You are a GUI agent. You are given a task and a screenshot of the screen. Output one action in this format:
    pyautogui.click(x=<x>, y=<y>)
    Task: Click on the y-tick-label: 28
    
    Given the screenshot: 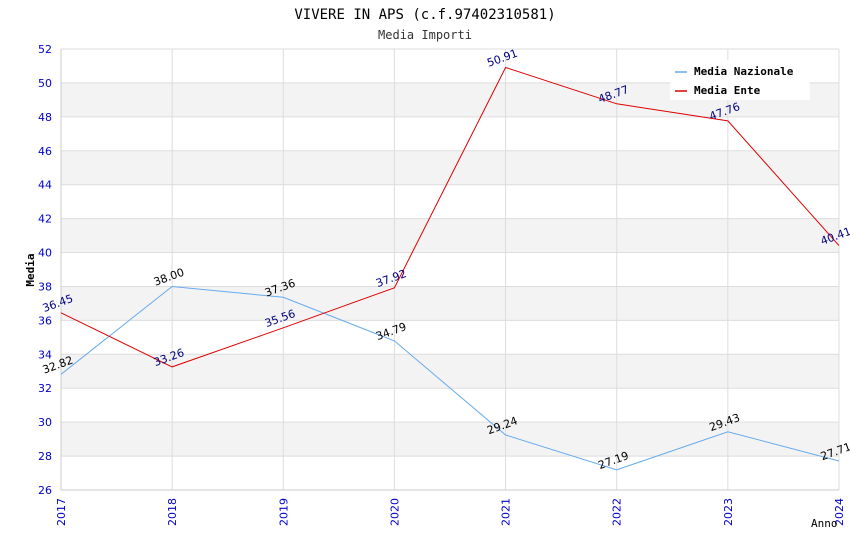 What is the action you would take?
    pyautogui.click(x=45, y=456)
    